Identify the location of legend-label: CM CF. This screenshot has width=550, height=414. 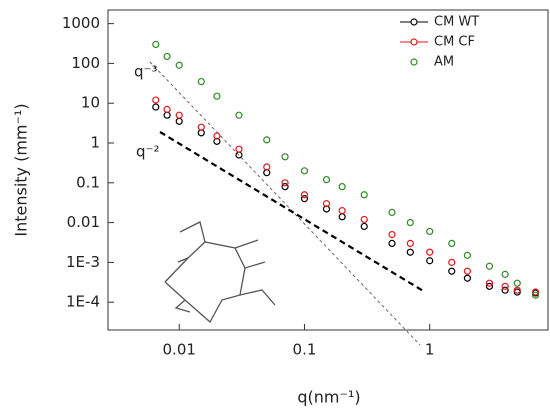
(454, 42).